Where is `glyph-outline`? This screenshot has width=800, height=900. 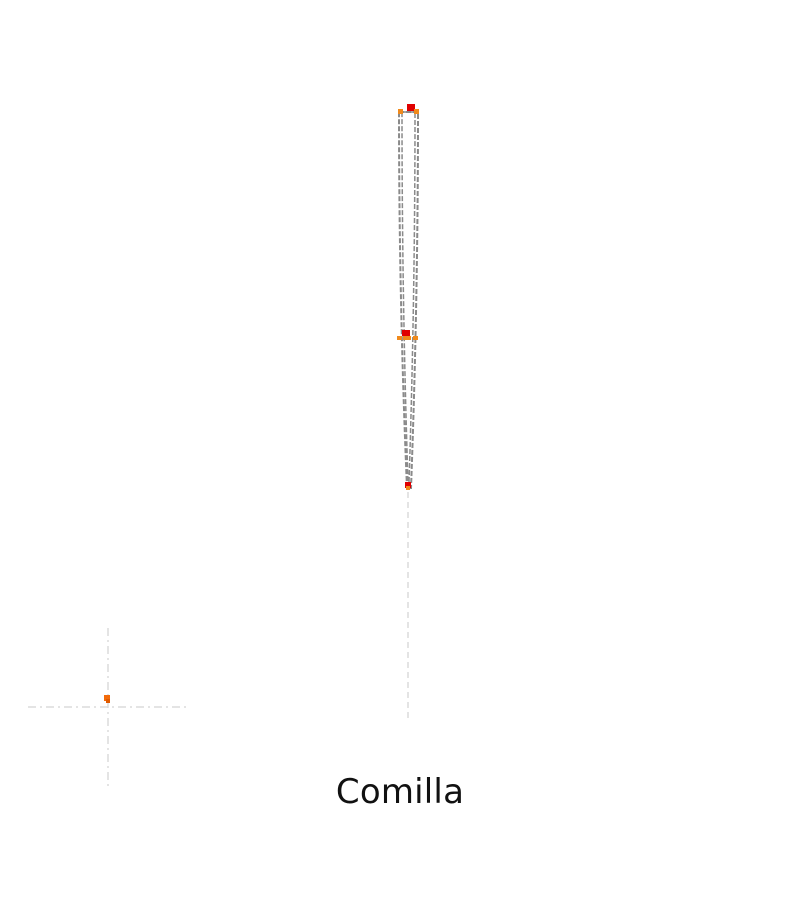
glyph-outline is located at coordinates (408, 300).